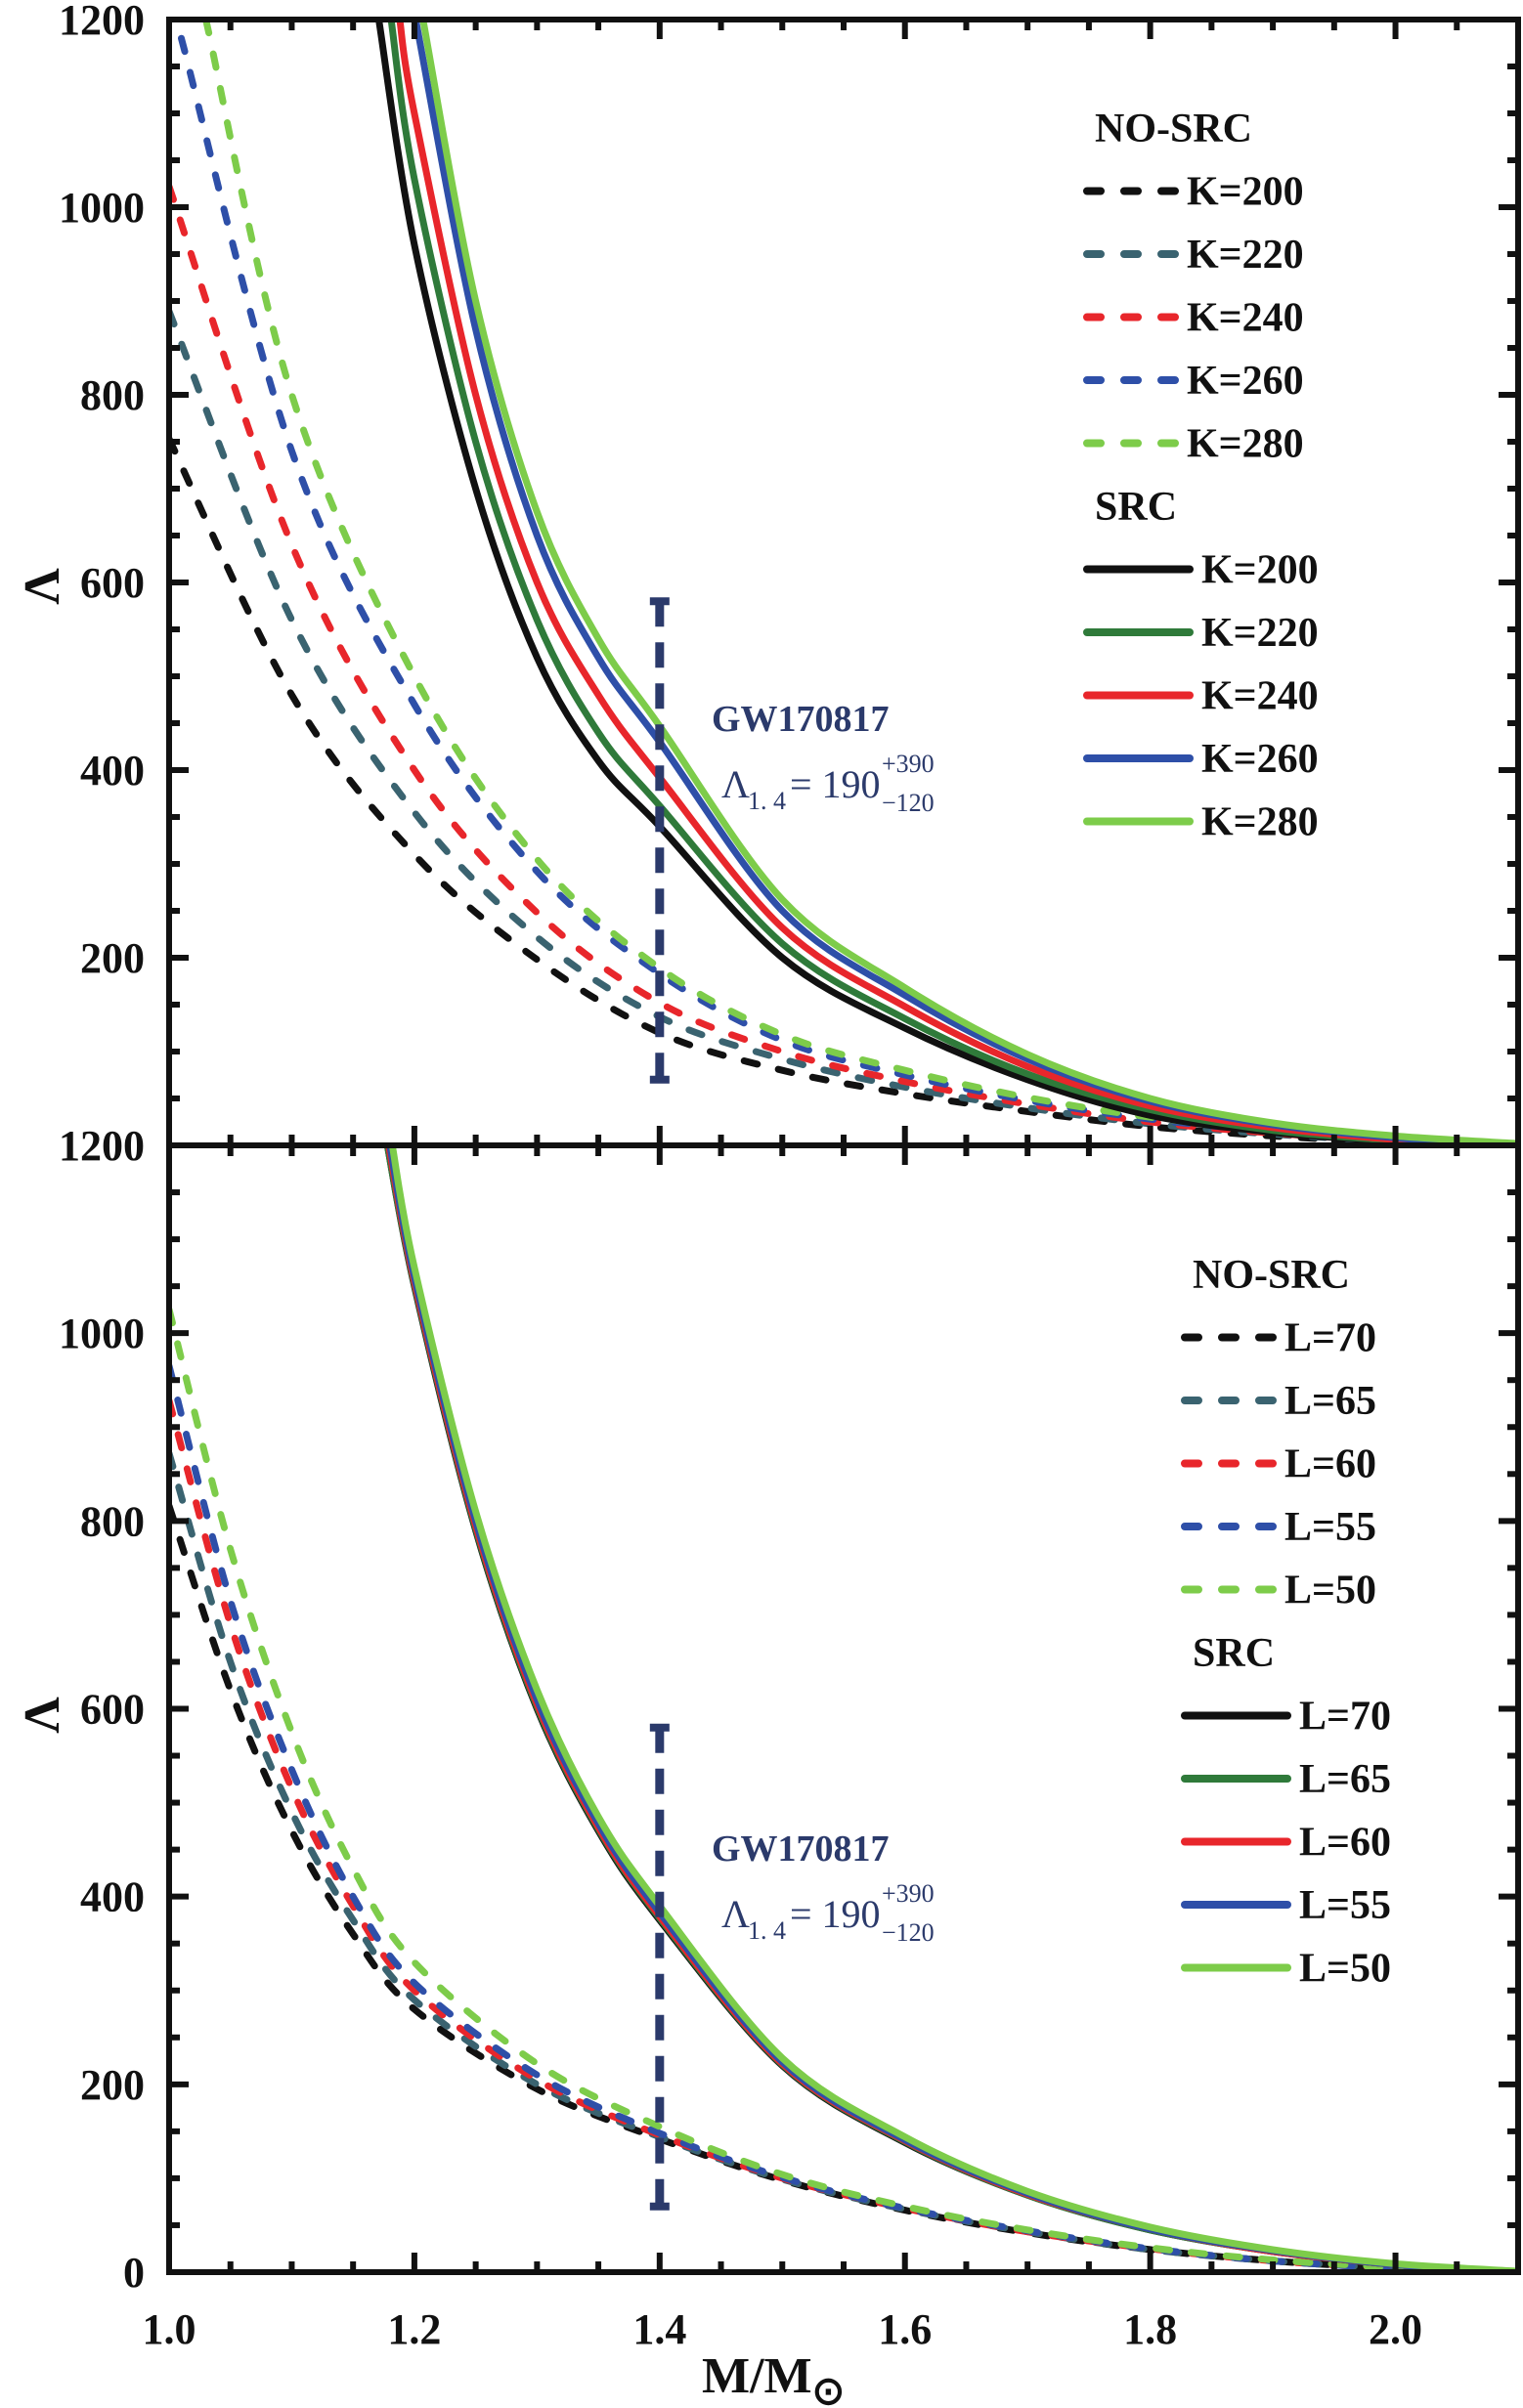  I want to click on x-axis-title: M/M⊙, so click(773, 2378).